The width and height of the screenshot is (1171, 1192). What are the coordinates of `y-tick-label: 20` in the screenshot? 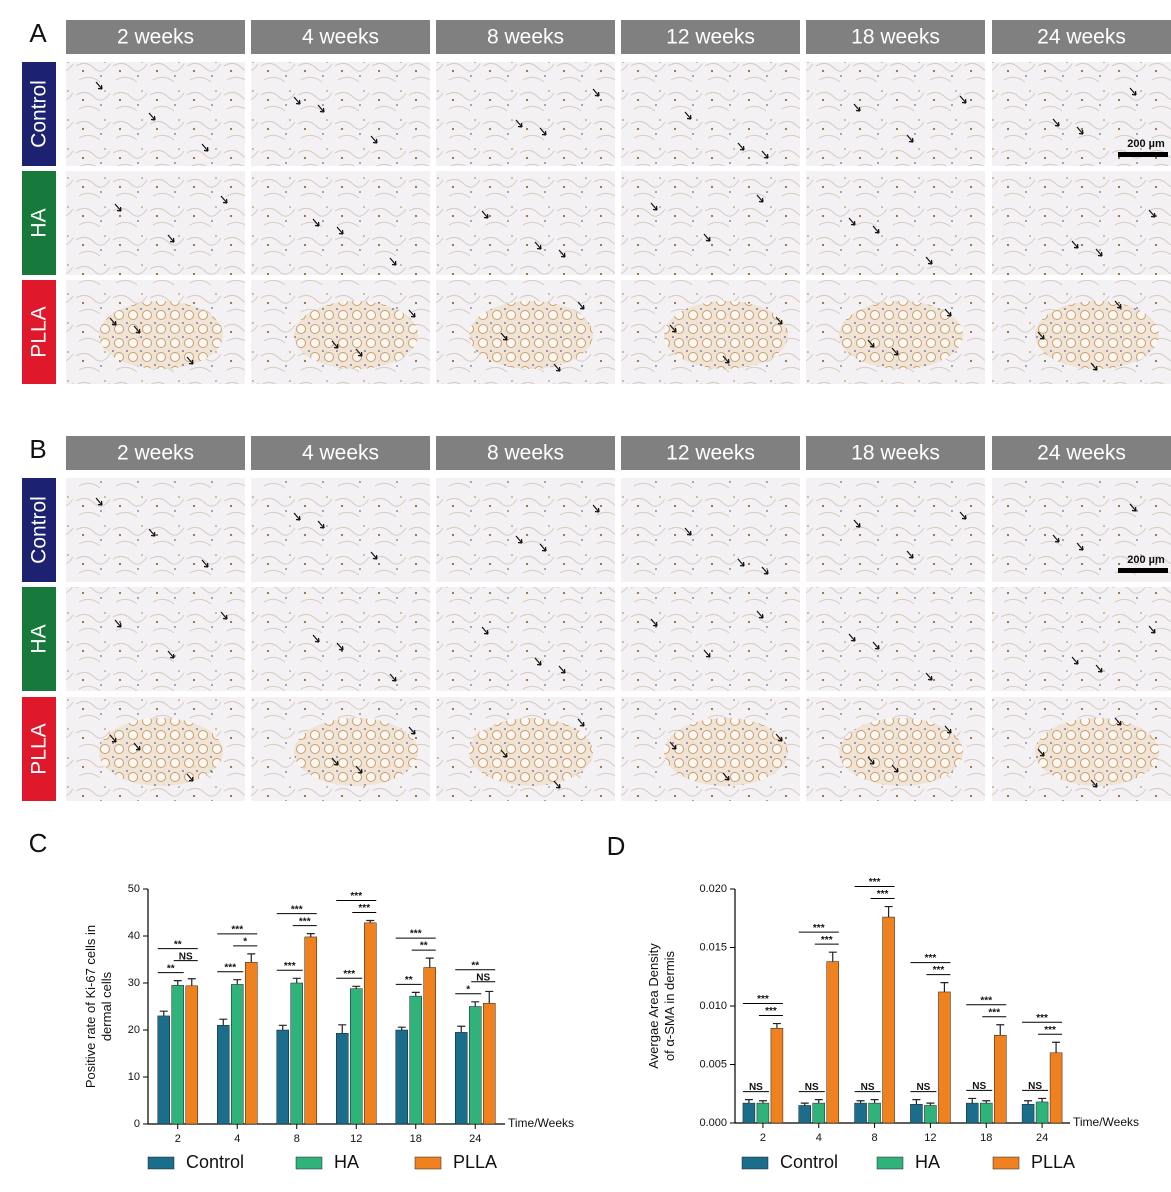 It's located at (134, 1030).